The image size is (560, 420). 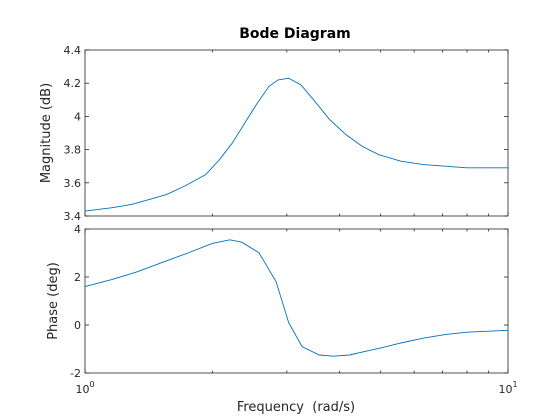 I want to click on magnitude-ytick-label: 3.4, so click(x=73, y=216).